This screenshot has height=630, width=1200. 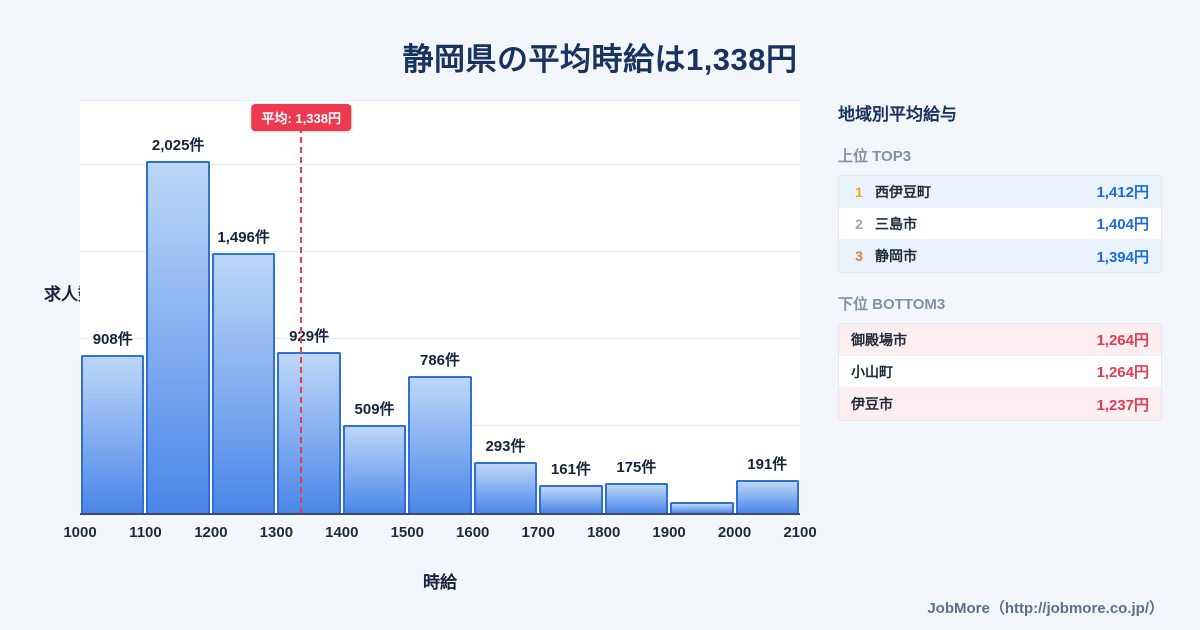 I want to click on rank-badge: 1, so click(x=859, y=191).